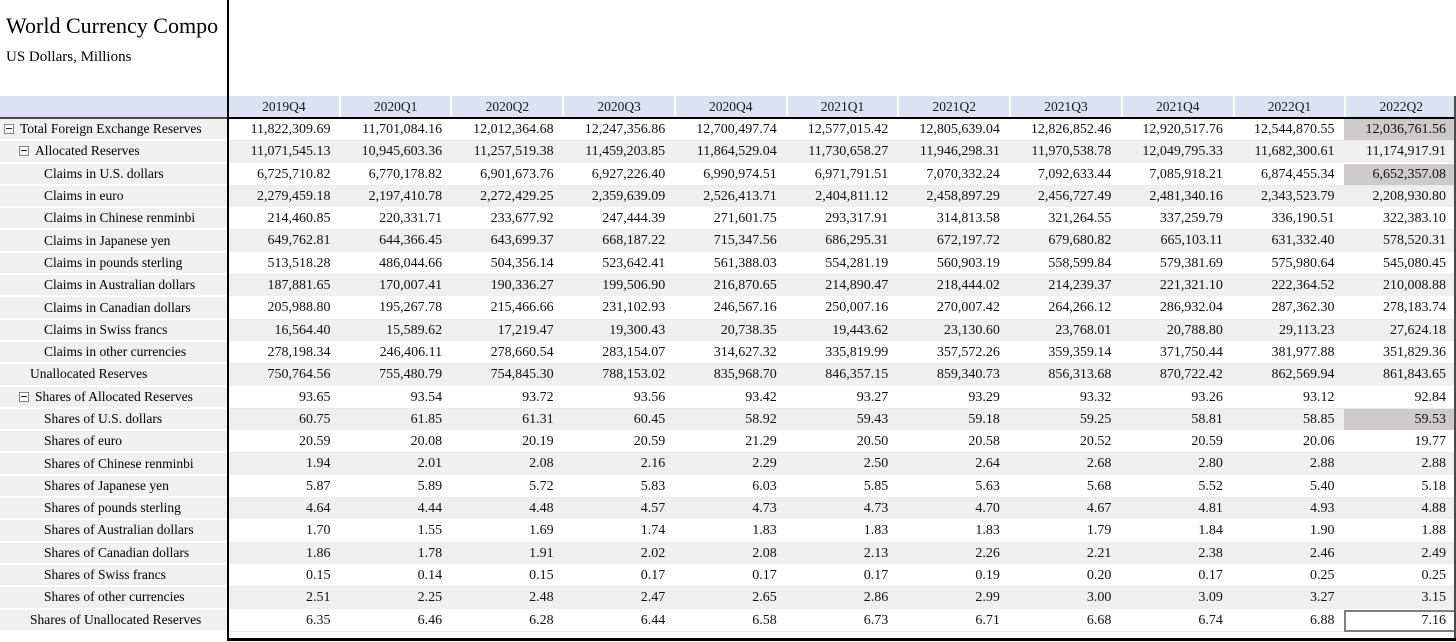 The image size is (1456, 642). What do you see at coordinates (508, 241) in the screenshot?
I see `table-cell: 643,699.37` at bounding box center [508, 241].